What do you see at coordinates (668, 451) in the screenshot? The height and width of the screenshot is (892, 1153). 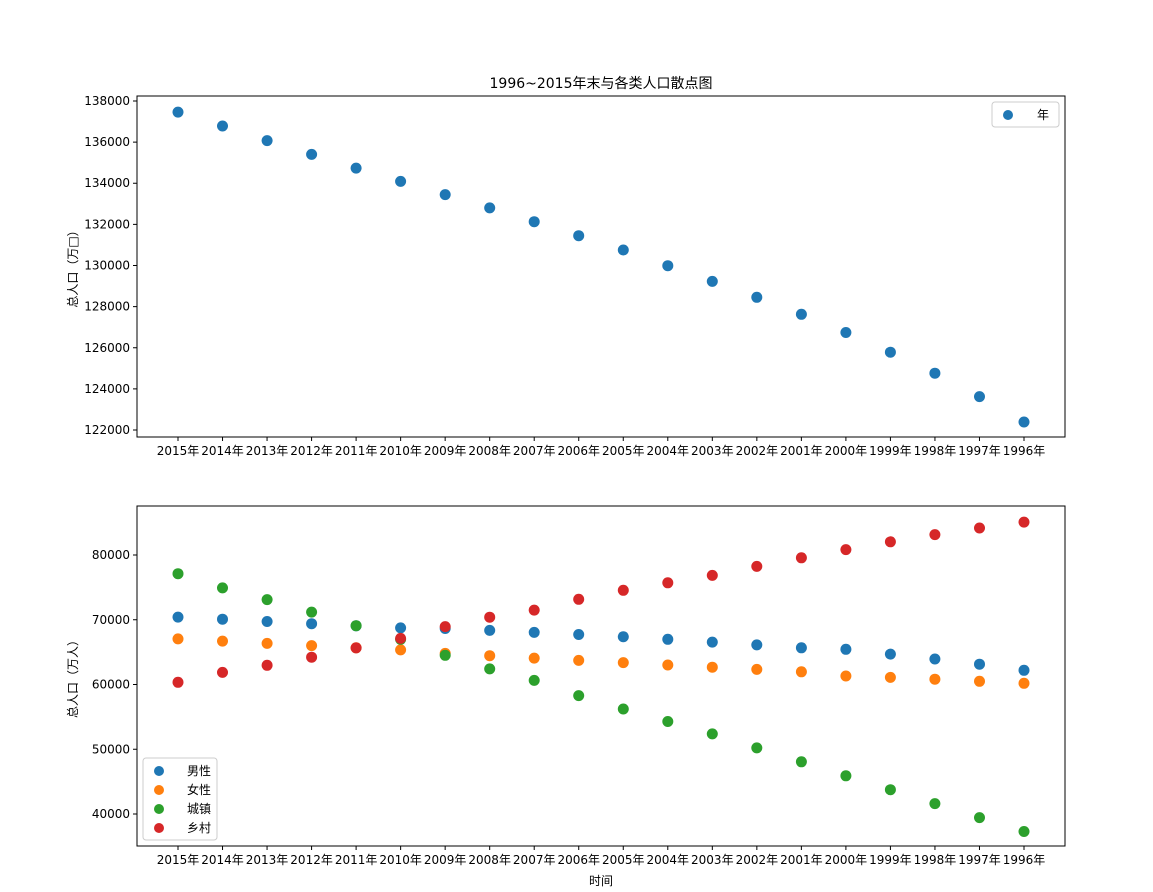 I see `x-tick-label: 2004年` at bounding box center [668, 451].